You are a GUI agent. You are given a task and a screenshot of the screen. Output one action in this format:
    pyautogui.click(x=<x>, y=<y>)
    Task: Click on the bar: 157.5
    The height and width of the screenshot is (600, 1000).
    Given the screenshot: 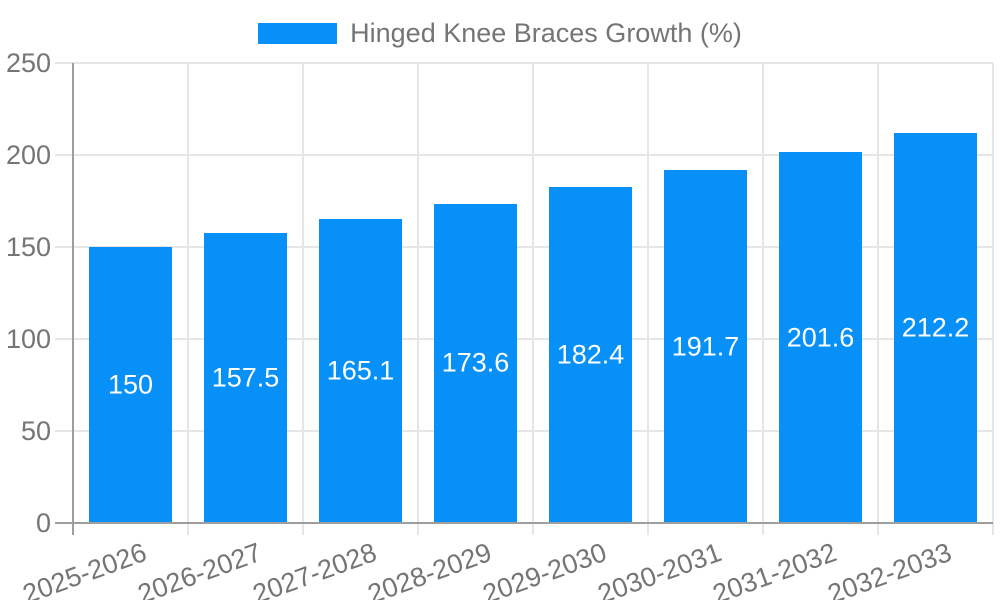 What is the action you would take?
    pyautogui.click(x=245, y=378)
    